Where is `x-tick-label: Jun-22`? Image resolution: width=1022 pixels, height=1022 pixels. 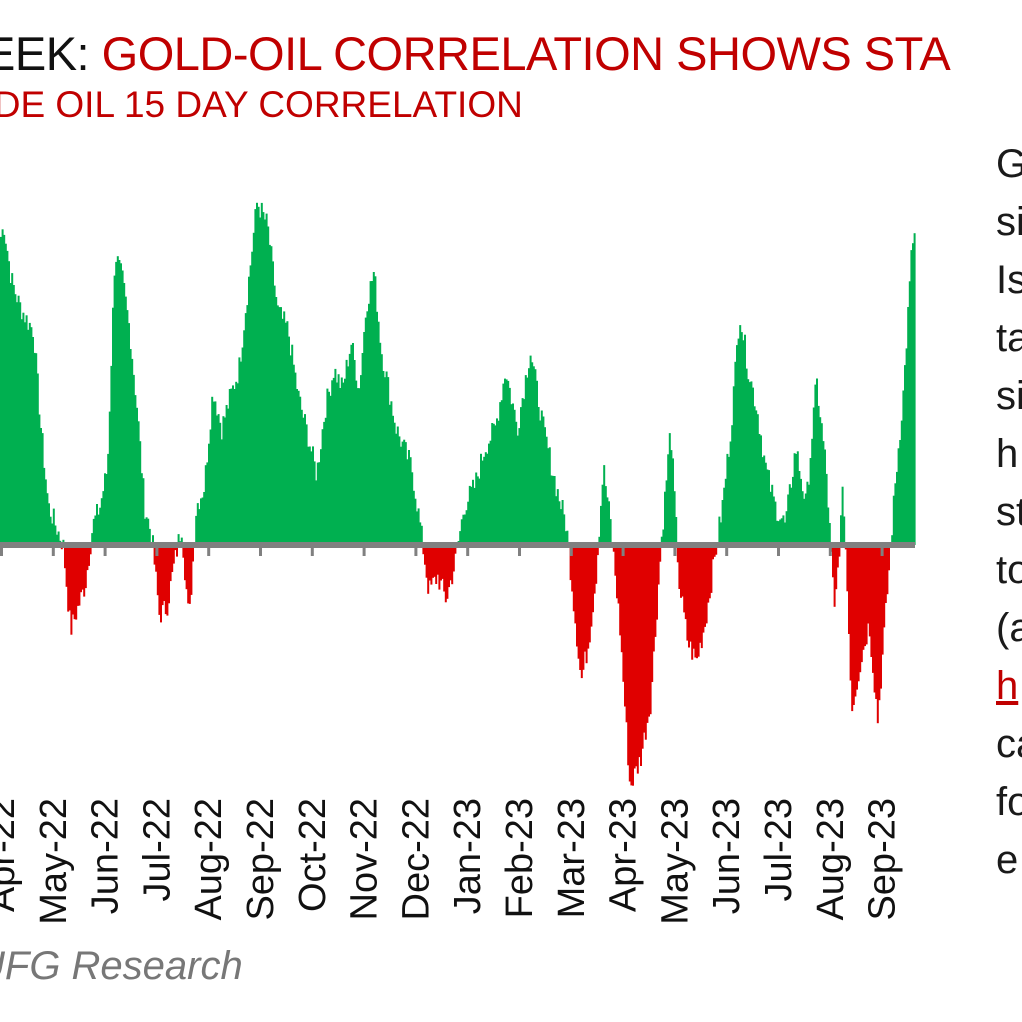 x-tick-label: Jun-22 is located at coordinates (106, 856).